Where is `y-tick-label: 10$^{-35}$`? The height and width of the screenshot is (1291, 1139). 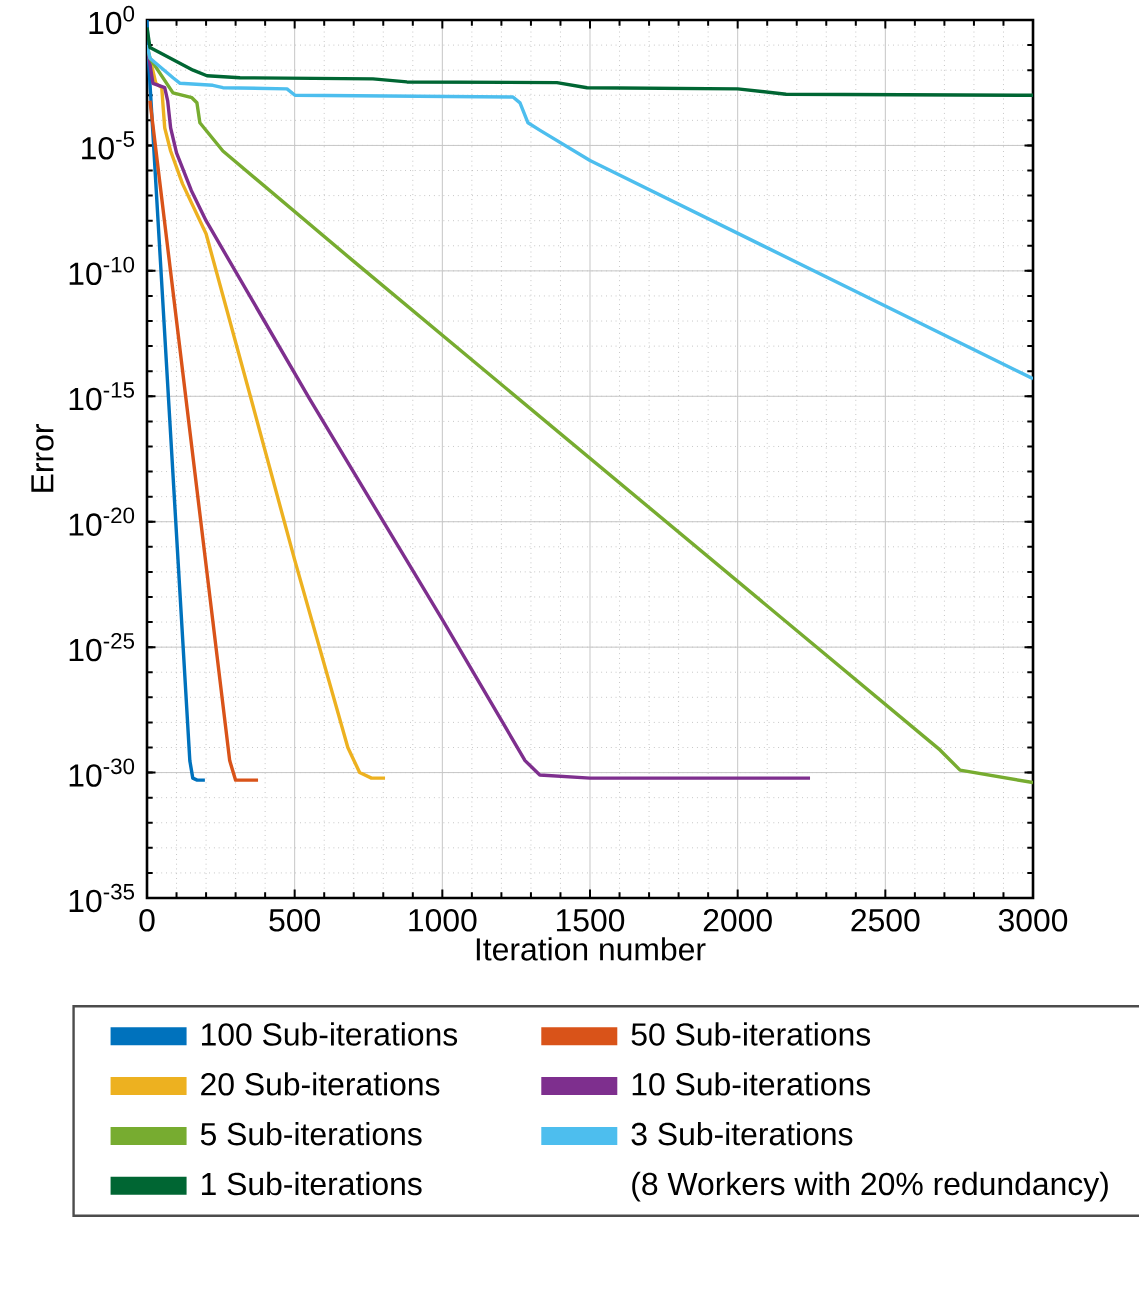 y-tick-label: 10$^{-35}$ is located at coordinates (102, 898).